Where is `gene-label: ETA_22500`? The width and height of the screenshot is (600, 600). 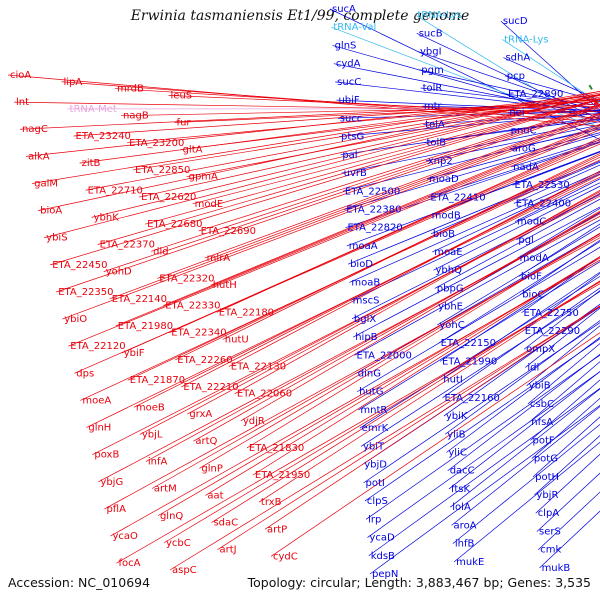 gene-label: ETA_22500 is located at coordinates (372, 191).